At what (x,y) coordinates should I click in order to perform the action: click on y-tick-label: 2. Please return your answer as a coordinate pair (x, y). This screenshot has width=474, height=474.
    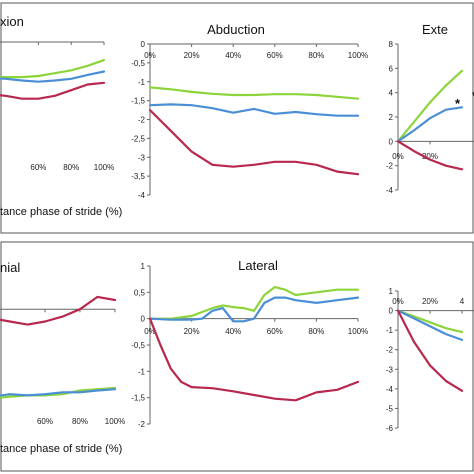
    Looking at the image, I should click on (391, 117).